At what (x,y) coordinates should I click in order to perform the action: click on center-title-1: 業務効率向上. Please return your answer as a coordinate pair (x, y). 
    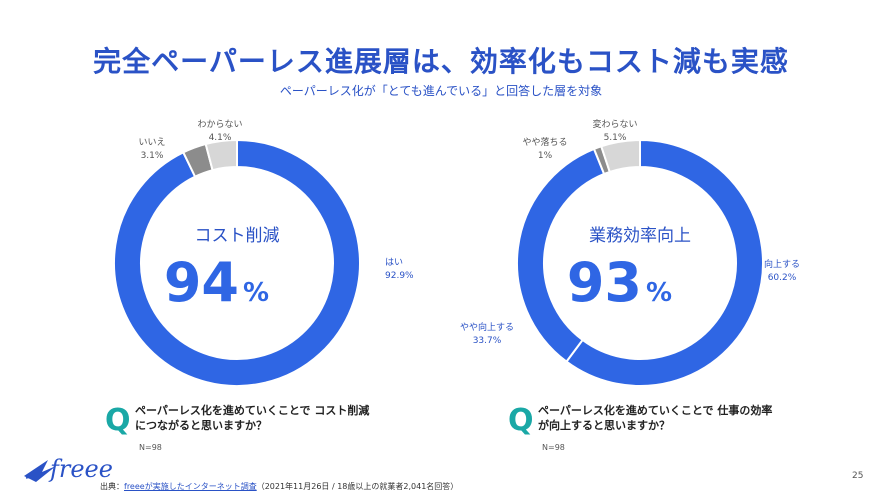
    Looking at the image, I should click on (640, 236).